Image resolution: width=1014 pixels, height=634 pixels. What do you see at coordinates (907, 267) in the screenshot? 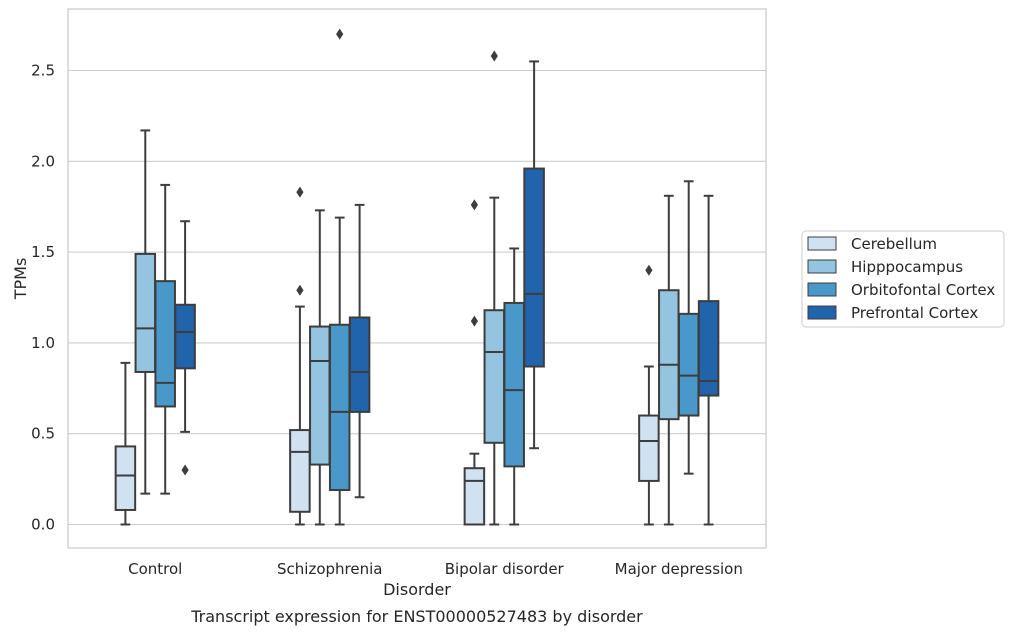
I see `legend-label: Hipppocampus` at bounding box center [907, 267].